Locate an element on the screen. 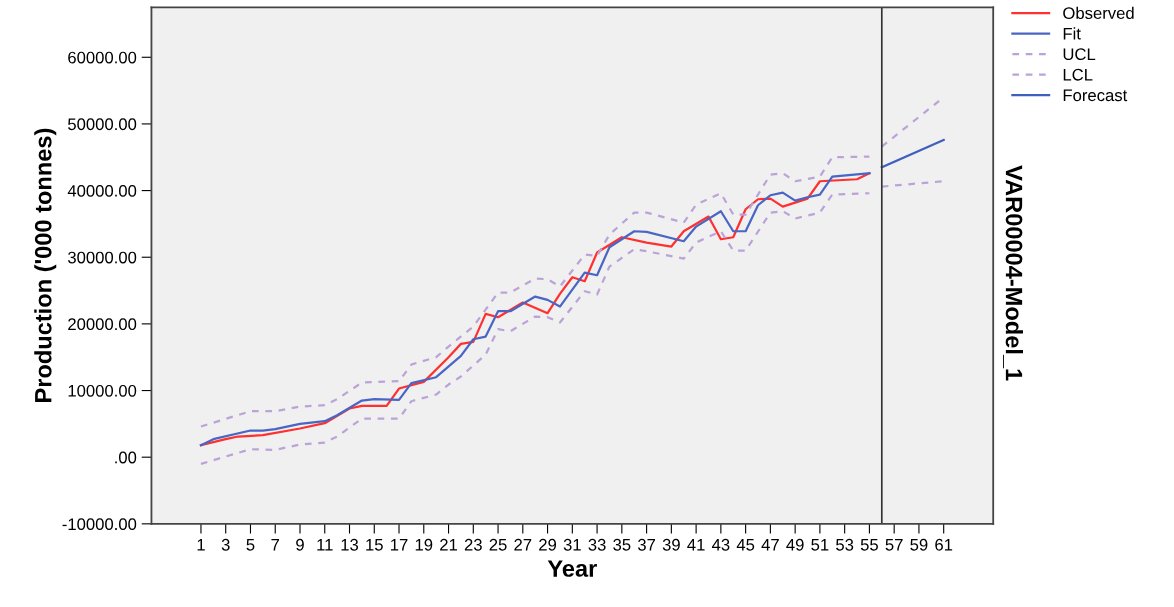  legend-label: LCL is located at coordinates (1078, 74).